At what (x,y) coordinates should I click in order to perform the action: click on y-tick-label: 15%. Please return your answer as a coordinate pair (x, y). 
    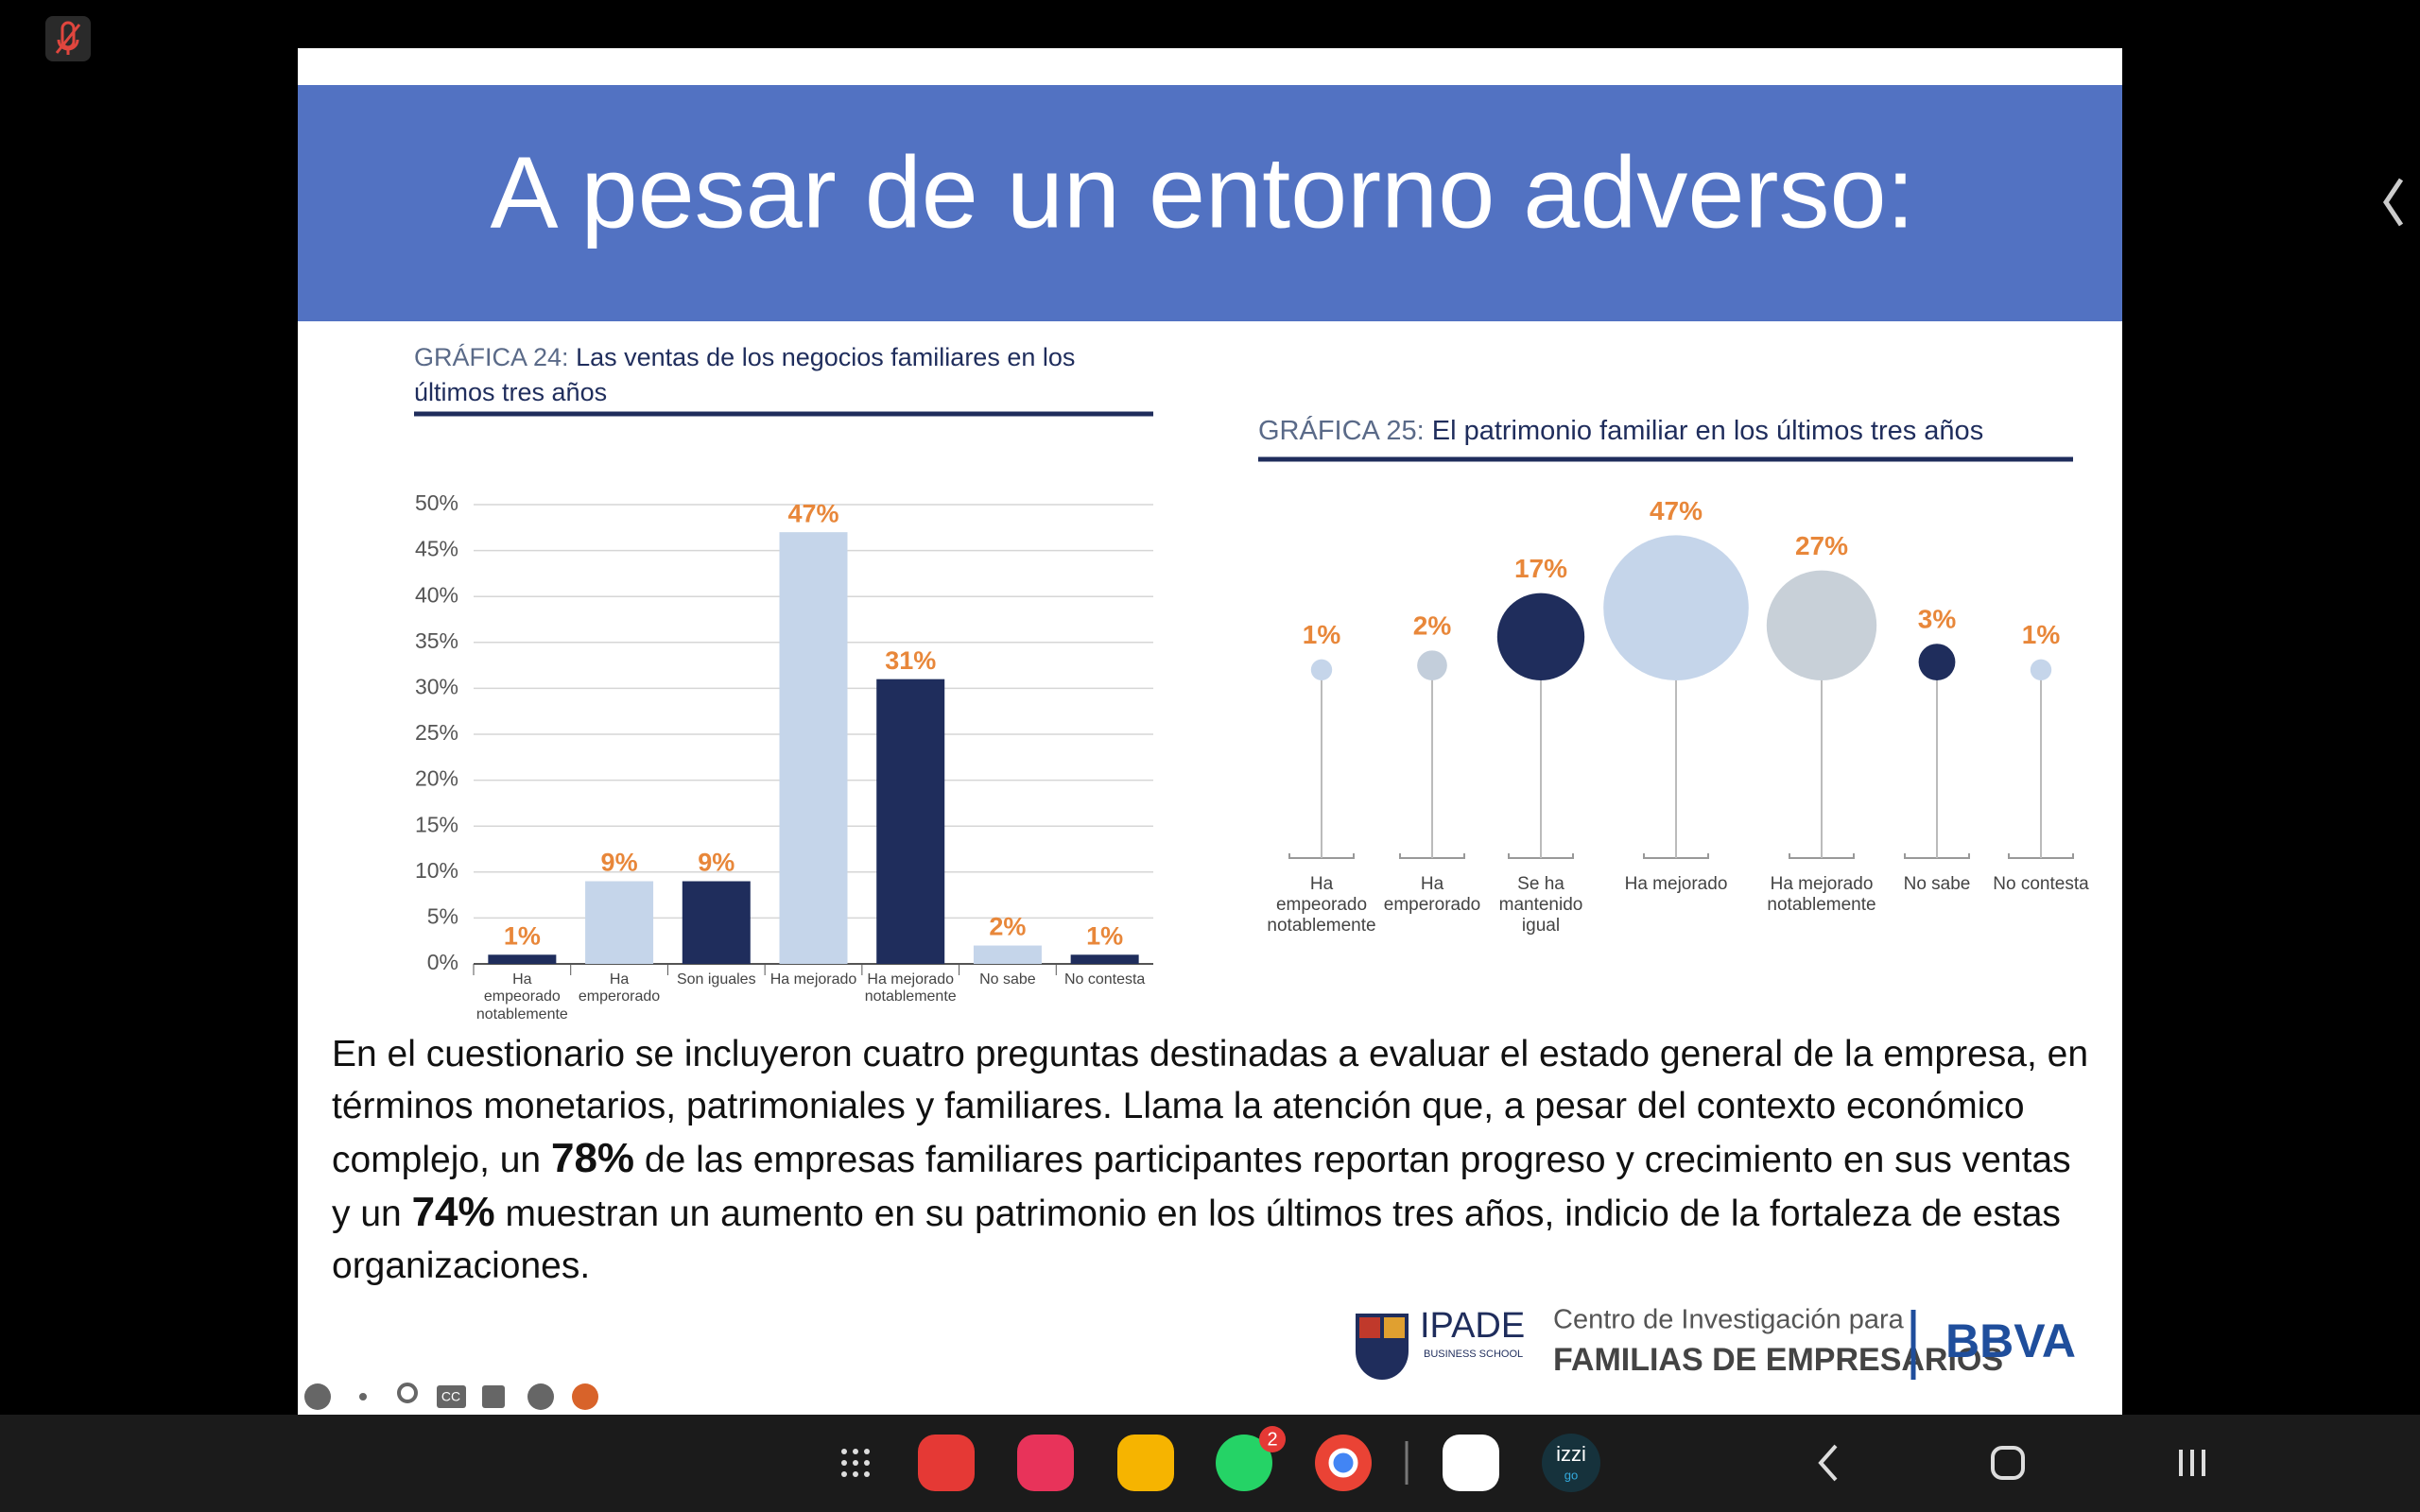
    Looking at the image, I should click on (437, 824).